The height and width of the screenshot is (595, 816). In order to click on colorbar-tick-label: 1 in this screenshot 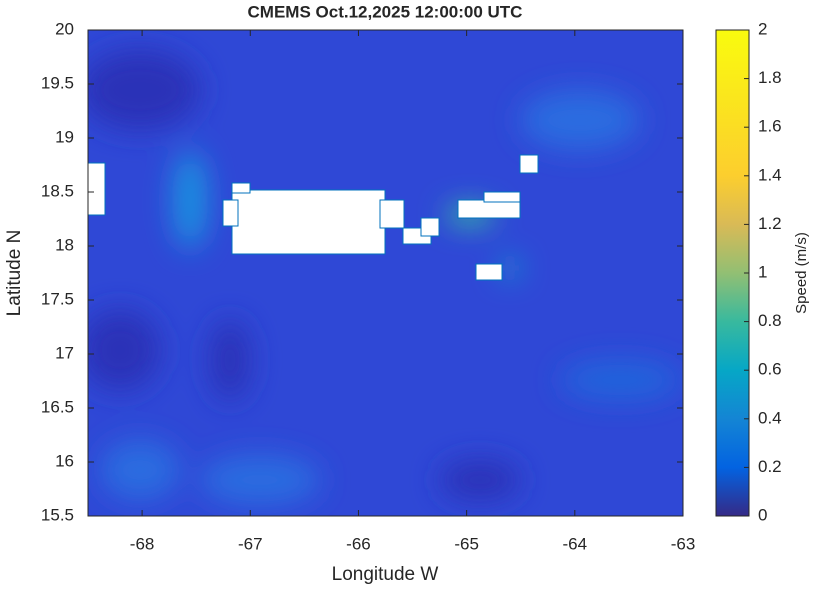, I will do `click(762, 271)`.